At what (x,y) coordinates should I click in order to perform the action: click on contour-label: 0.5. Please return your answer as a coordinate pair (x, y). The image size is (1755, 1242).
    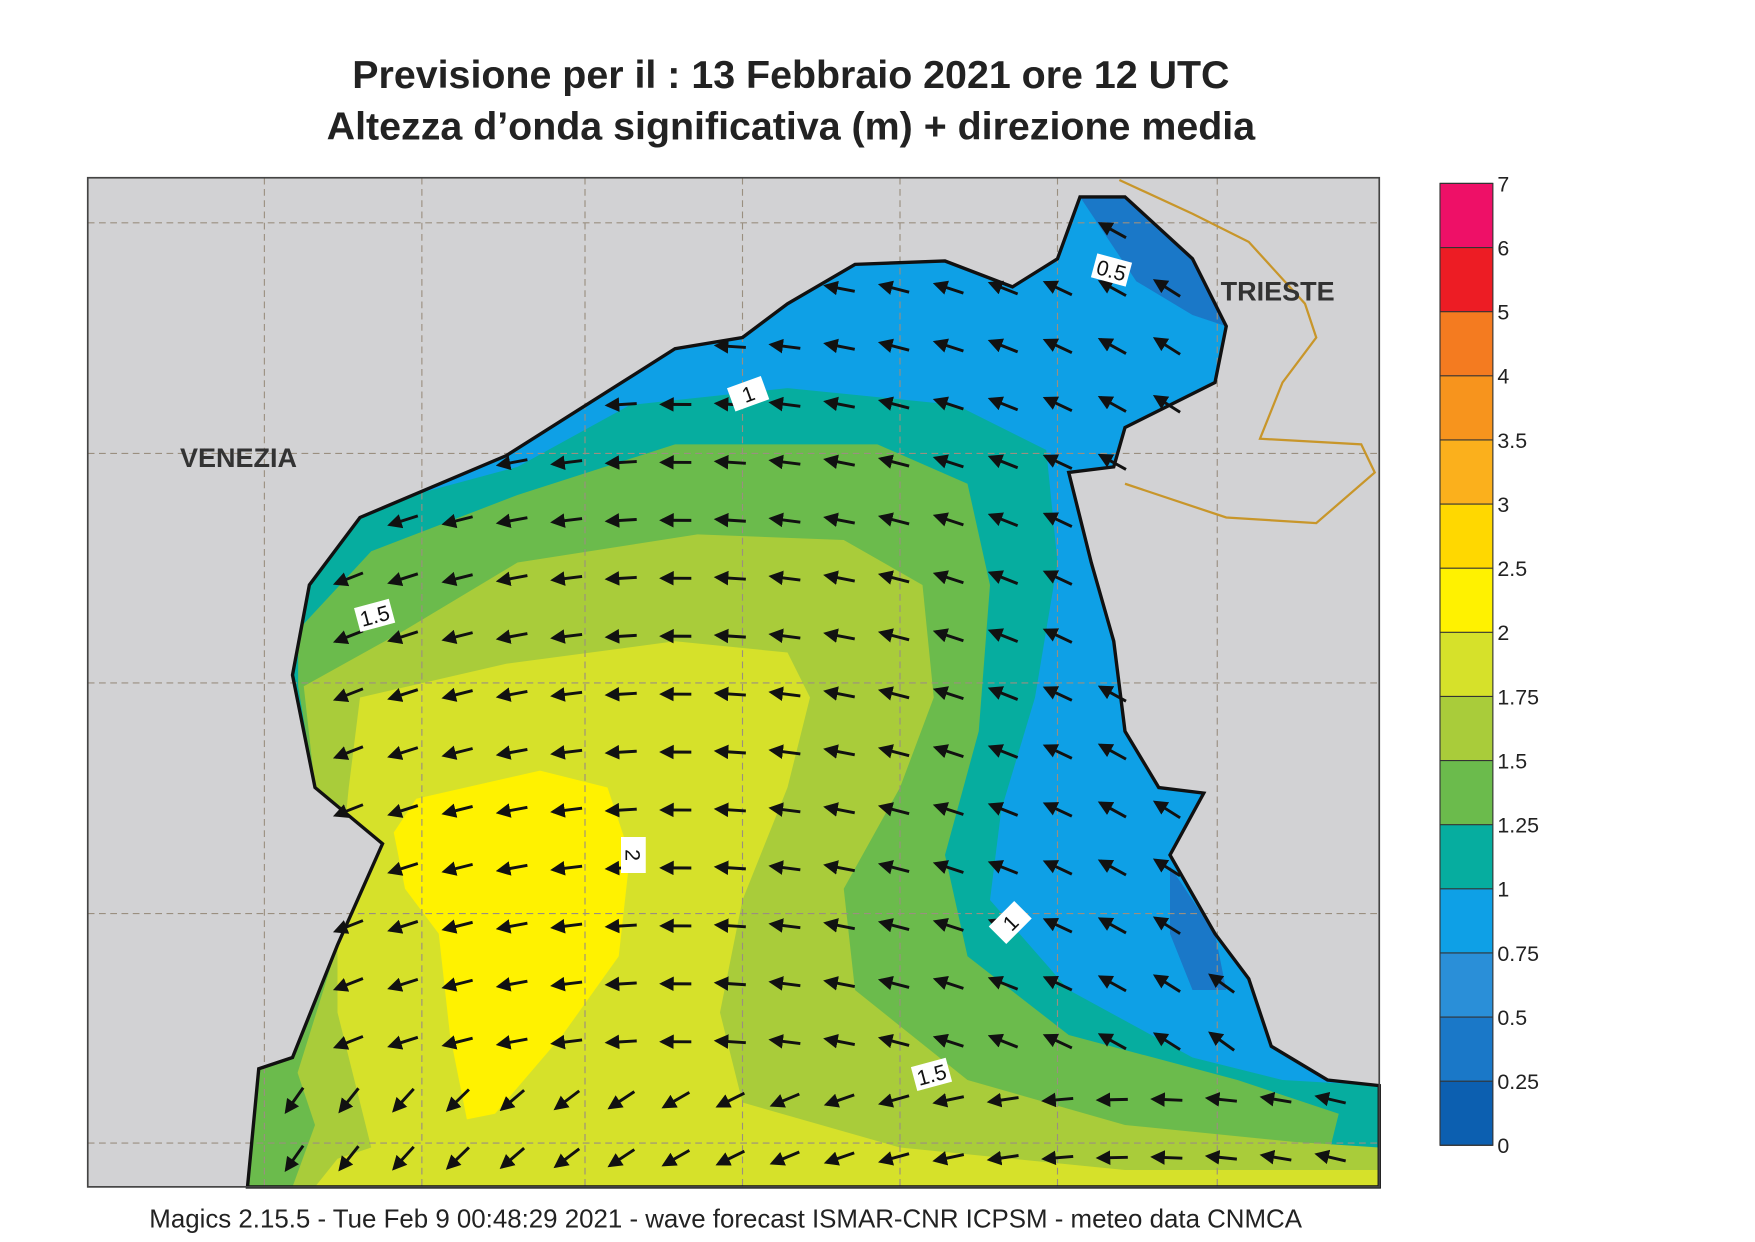
    Looking at the image, I should click on (1111, 270).